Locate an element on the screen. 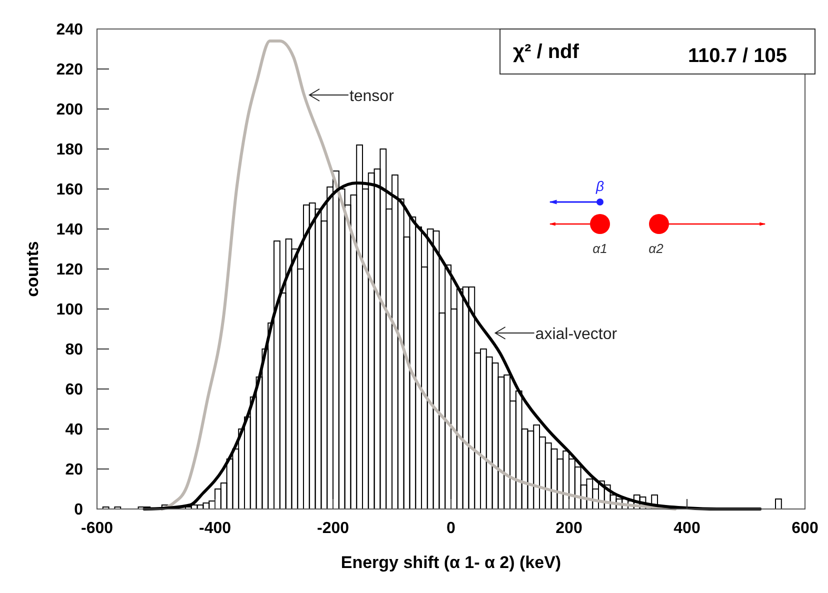 Image resolution: width=828 pixels, height=593 pixels. annotation: axial-vector is located at coordinates (576, 334).